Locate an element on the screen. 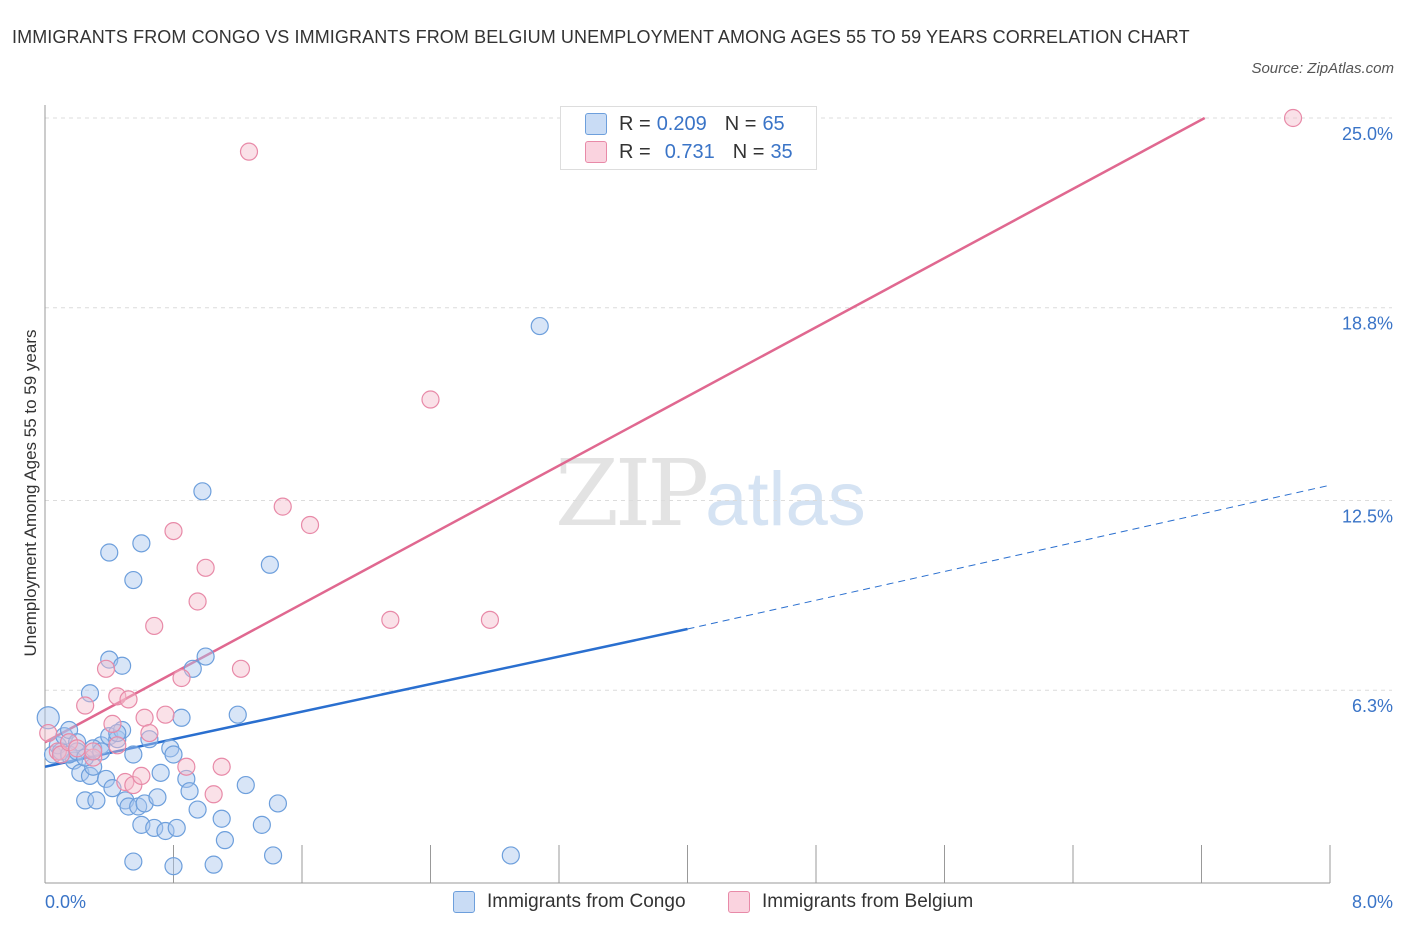 Image resolution: width=1406 pixels, height=930 pixels. legend-swatch-congo is located at coordinates (596, 124).